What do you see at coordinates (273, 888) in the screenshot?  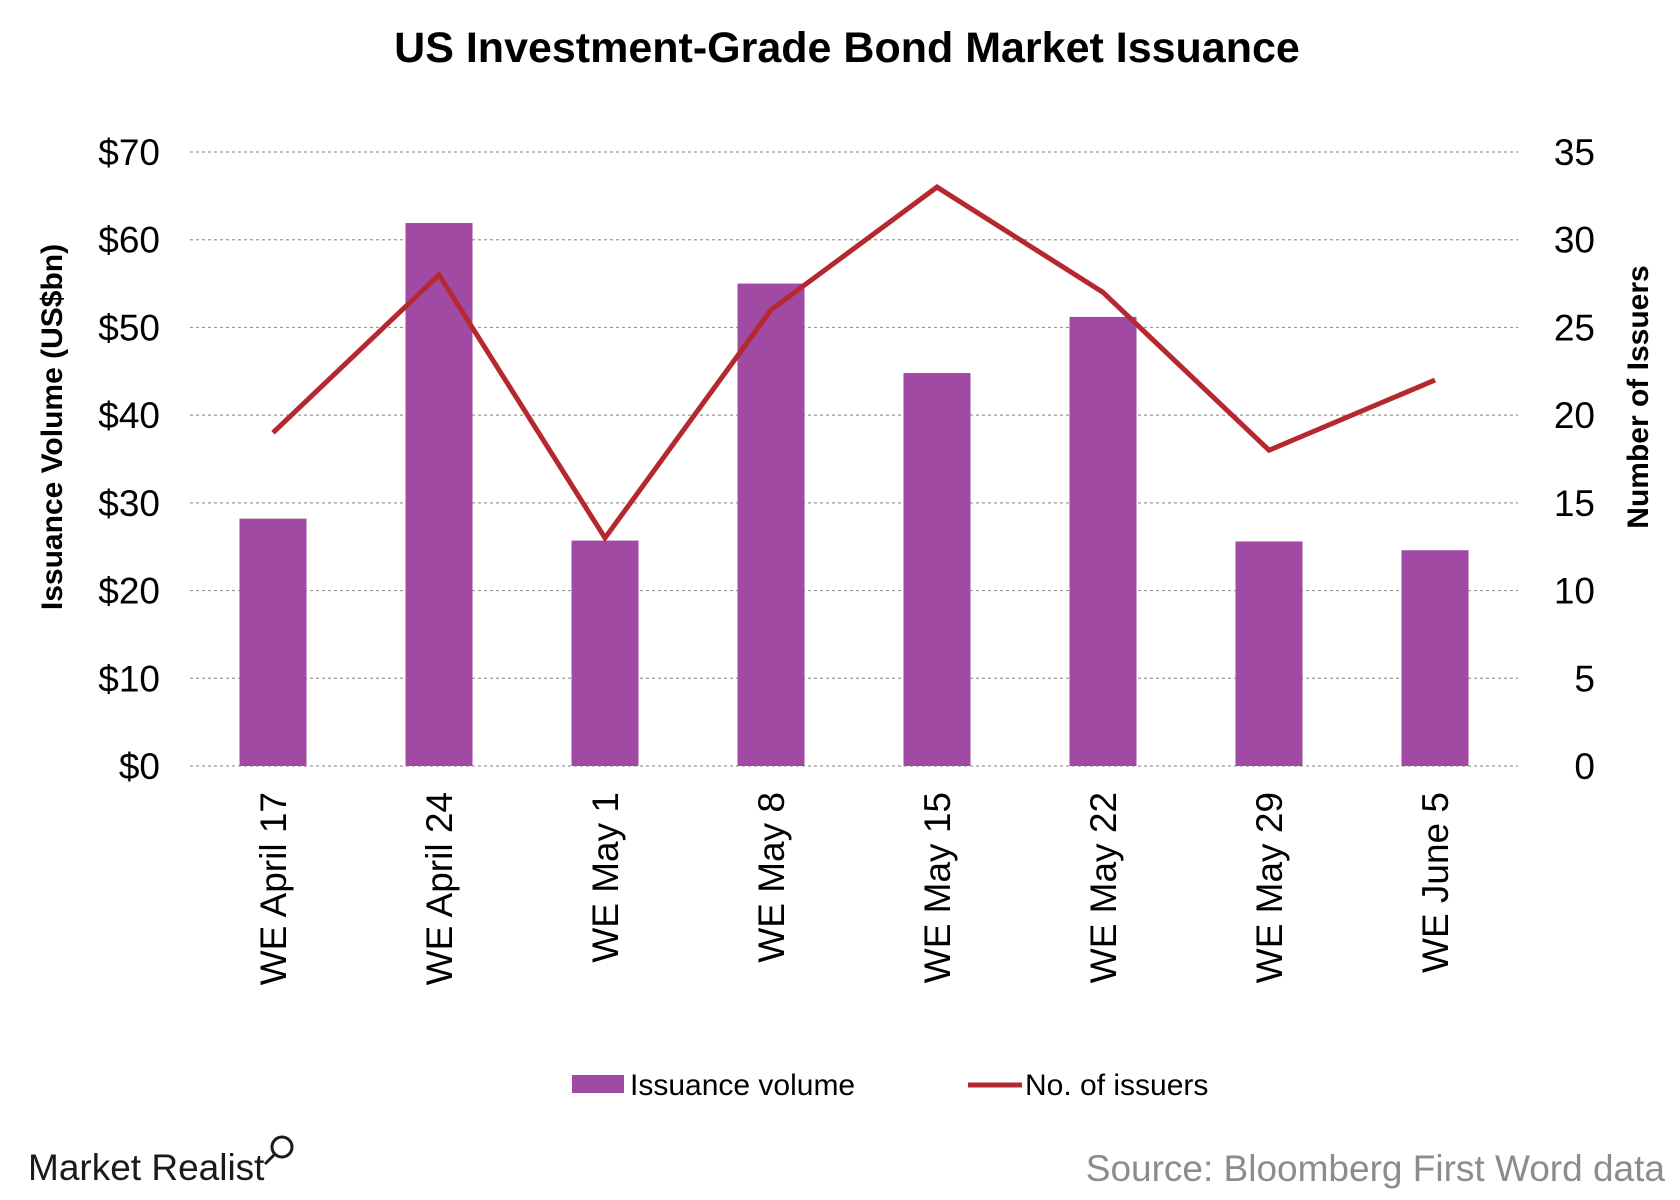 I see `x-tick-label: WE April 17` at bounding box center [273, 888].